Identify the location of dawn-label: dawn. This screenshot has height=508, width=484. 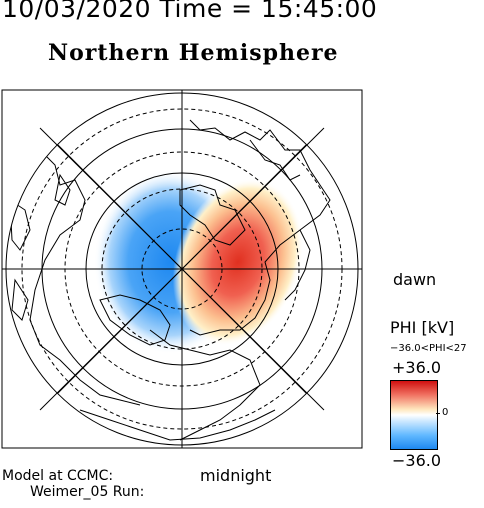
(415, 279).